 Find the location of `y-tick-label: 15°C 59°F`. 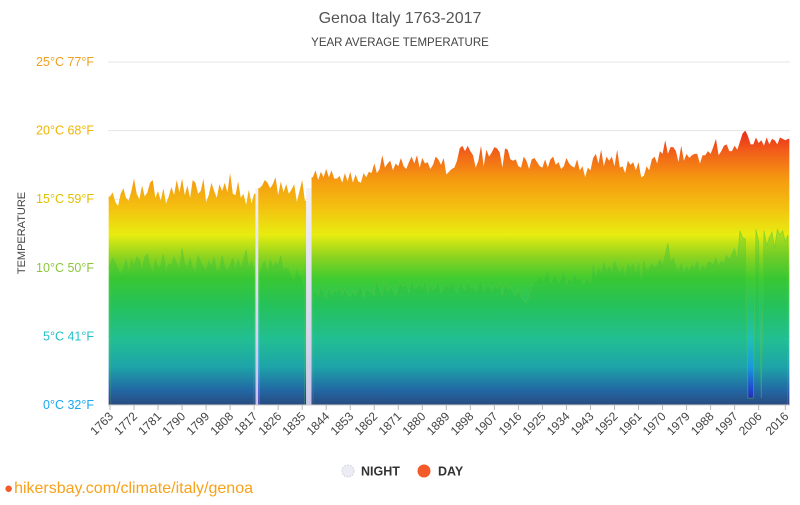

y-tick-label: 15°C 59°F is located at coordinates (65, 199).